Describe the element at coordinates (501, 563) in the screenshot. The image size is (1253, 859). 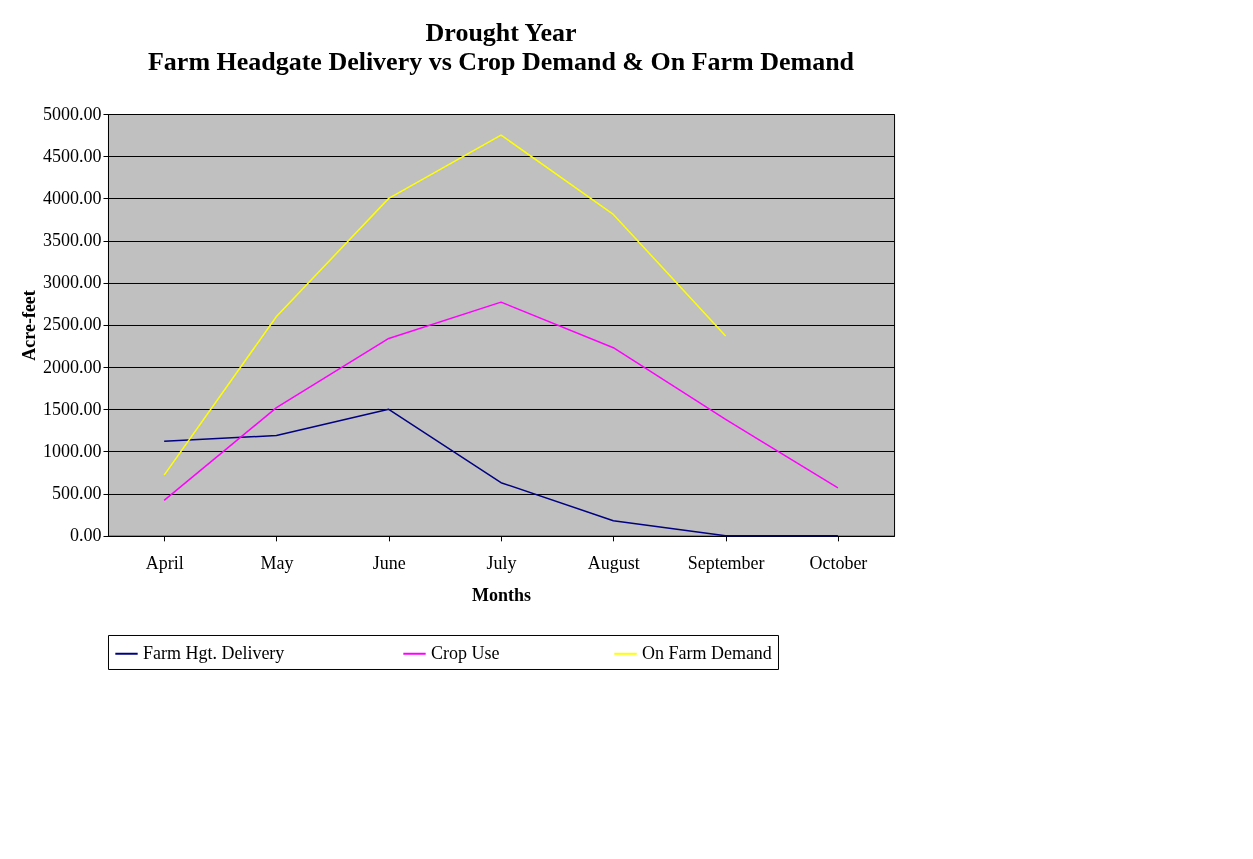
I see `x-tick-label: July` at that location.